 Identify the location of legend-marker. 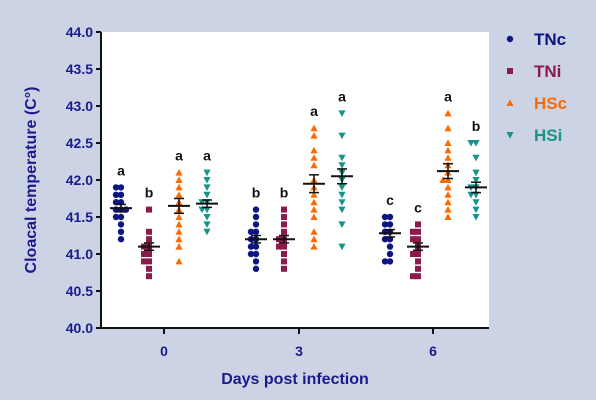
(510, 102).